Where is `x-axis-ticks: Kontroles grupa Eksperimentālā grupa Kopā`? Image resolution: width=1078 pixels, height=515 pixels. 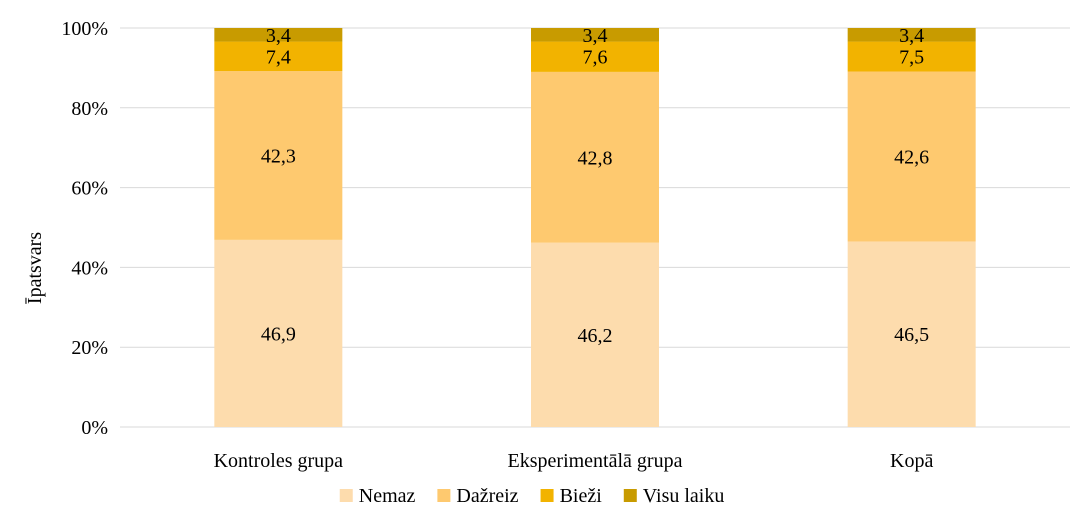 x-axis-ticks: Kontroles grupa Eksperimentālā grupa Kopā is located at coordinates (574, 461).